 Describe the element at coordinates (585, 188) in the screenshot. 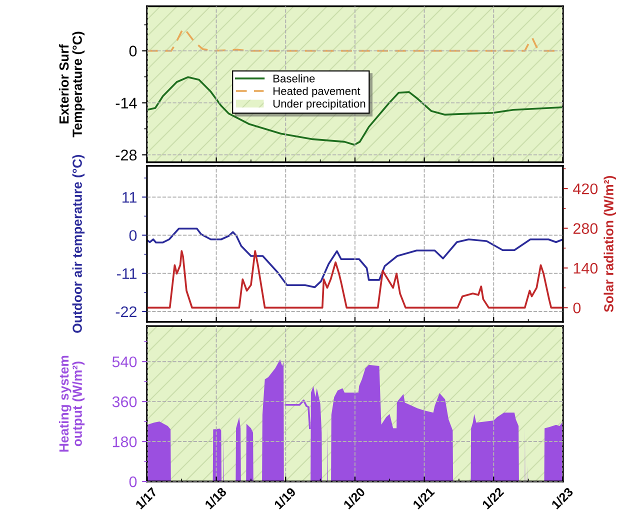

I see `y2-tick-label: 420` at that location.